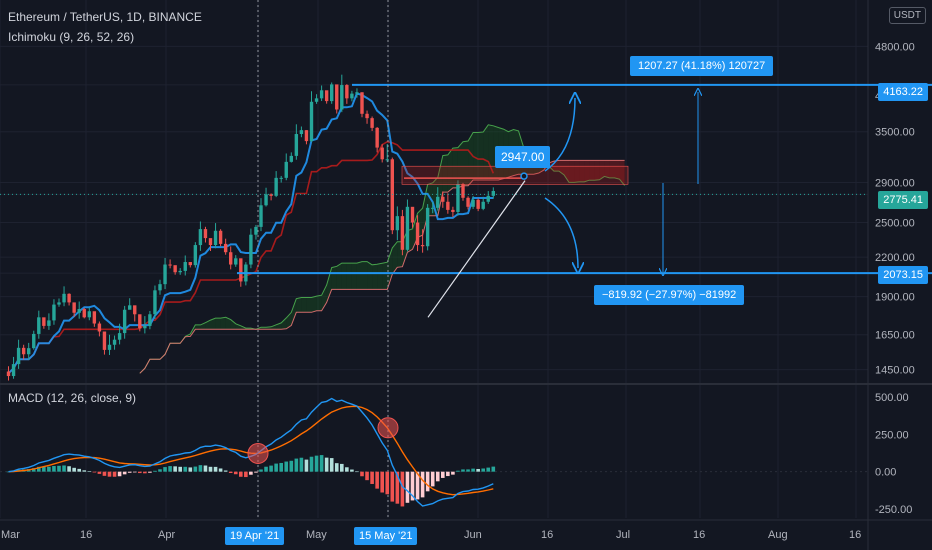  What do you see at coordinates (255, 536) in the screenshot?
I see `date-marker-19apr: 19 Apr '21` at bounding box center [255, 536].